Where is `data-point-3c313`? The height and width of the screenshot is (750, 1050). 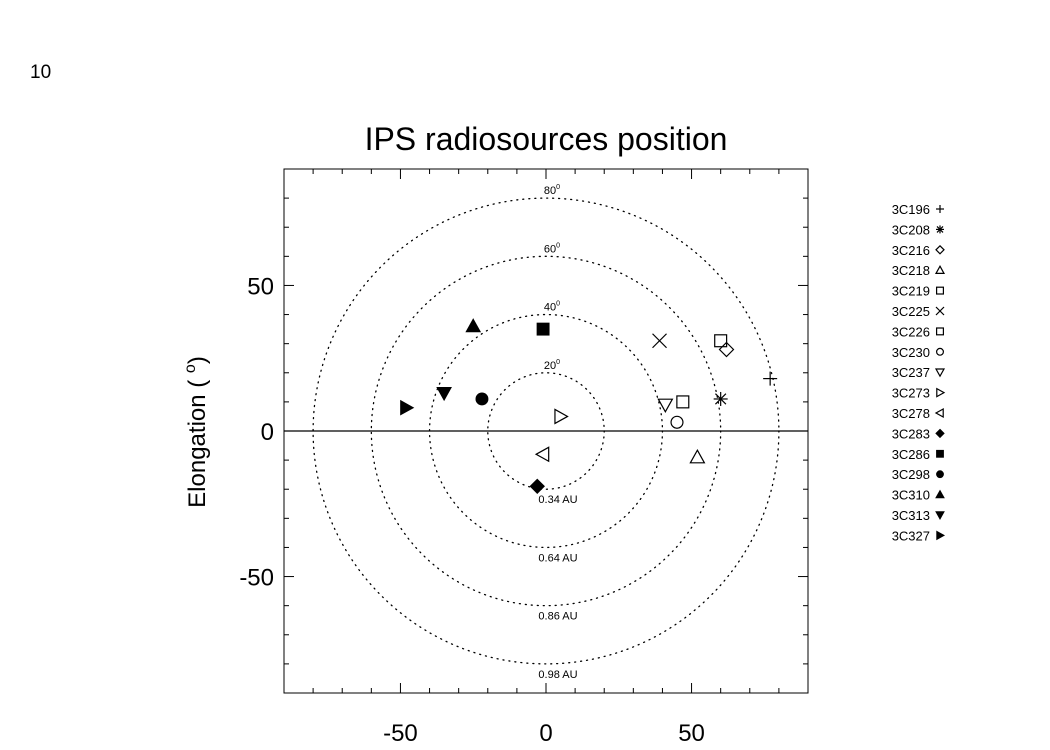
data-point-3c313 is located at coordinates (444, 394).